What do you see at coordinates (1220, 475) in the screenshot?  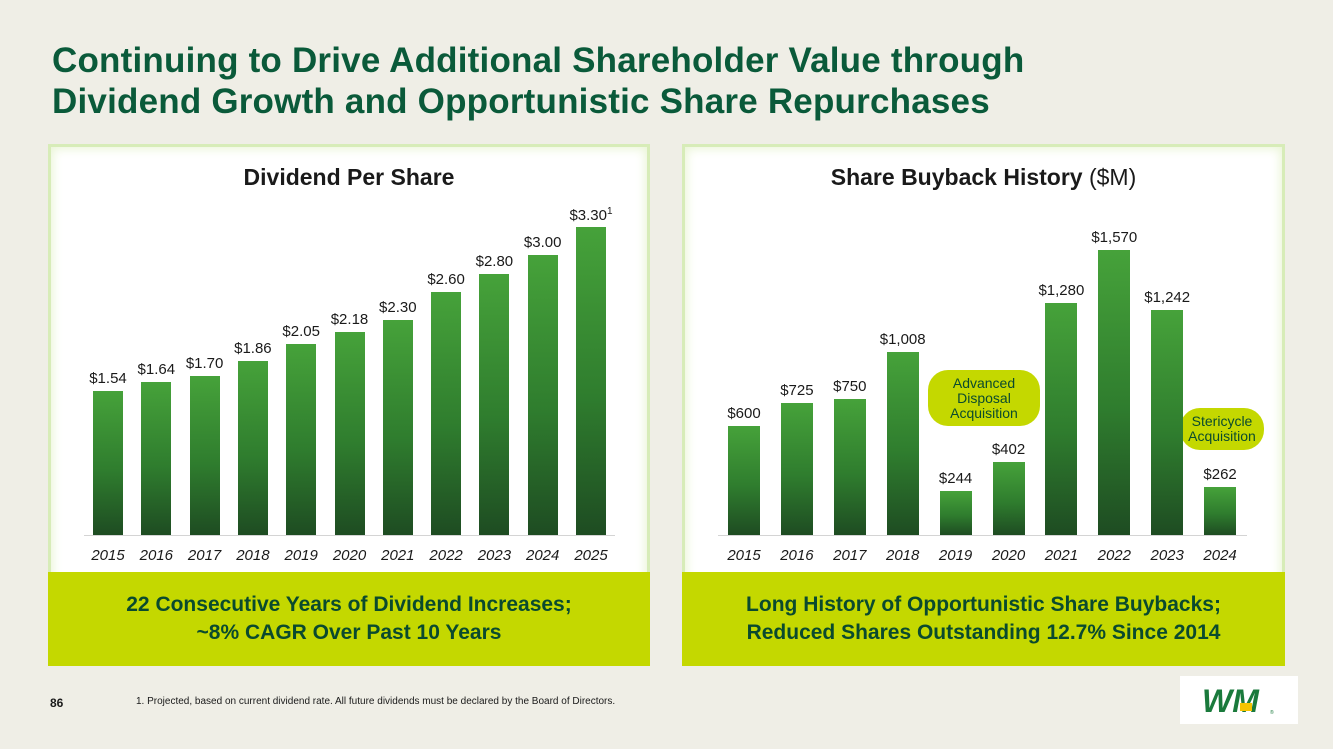 I see `value-label-2024: $262` at bounding box center [1220, 475].